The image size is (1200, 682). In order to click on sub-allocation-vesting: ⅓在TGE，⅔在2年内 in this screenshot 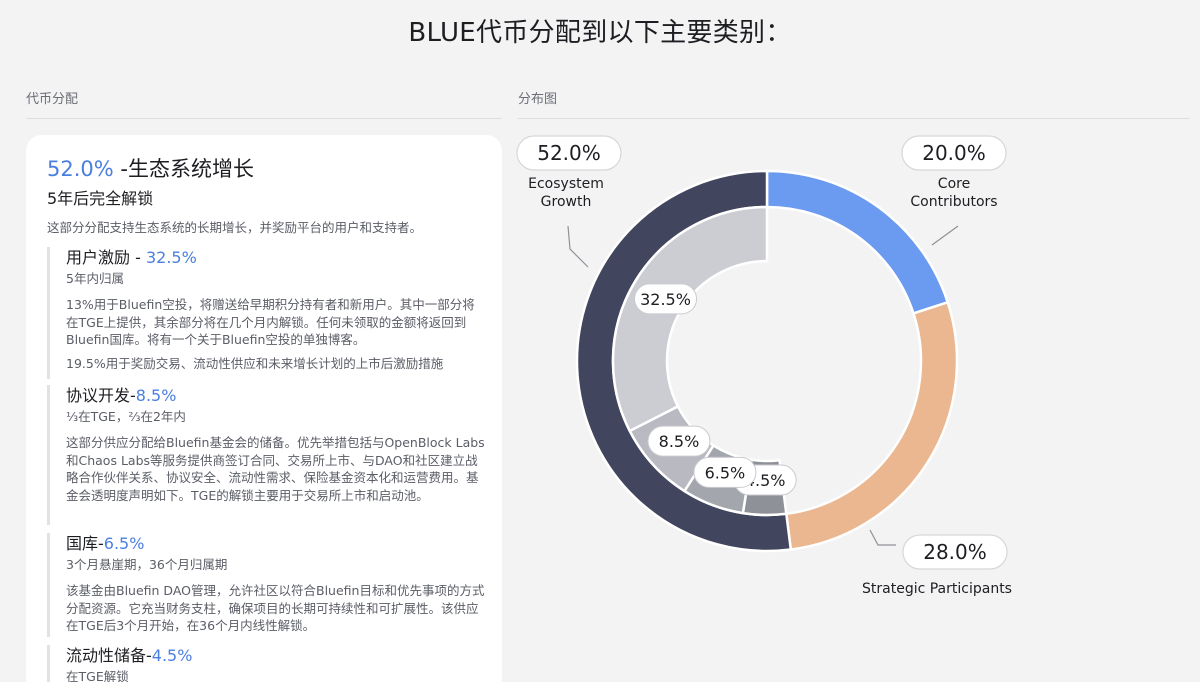, I will do `click(126, 416)`.